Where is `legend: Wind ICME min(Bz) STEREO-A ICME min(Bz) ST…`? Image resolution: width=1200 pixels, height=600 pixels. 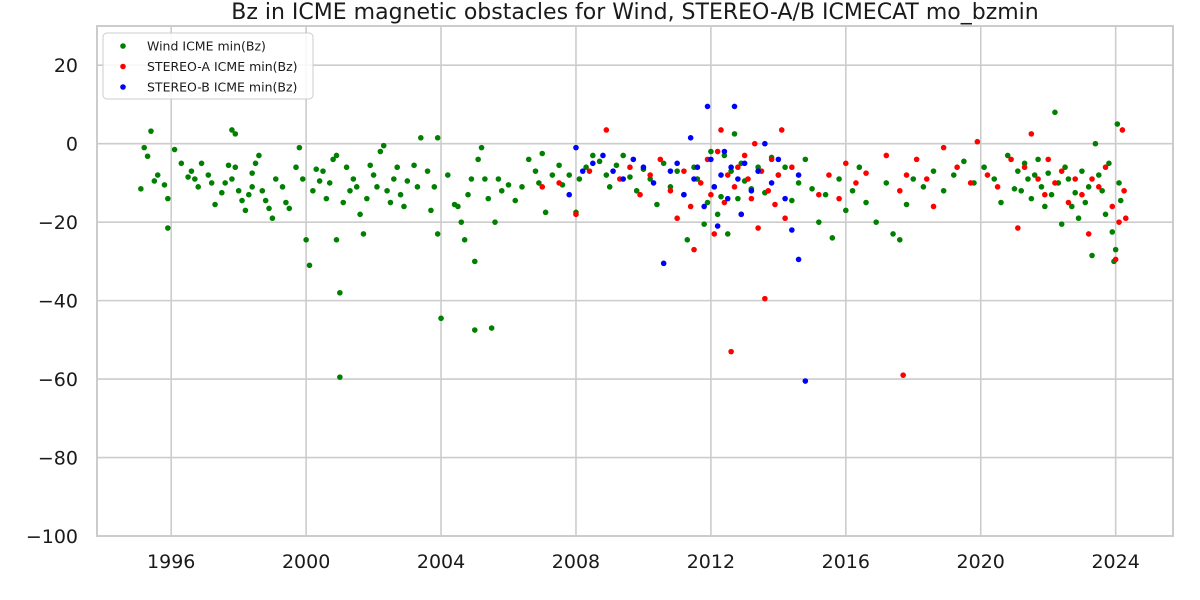 legend: Wind ICME min(Bz) STEREO-A ICME min(Bz) ST… is located at coordinates (208, 66).